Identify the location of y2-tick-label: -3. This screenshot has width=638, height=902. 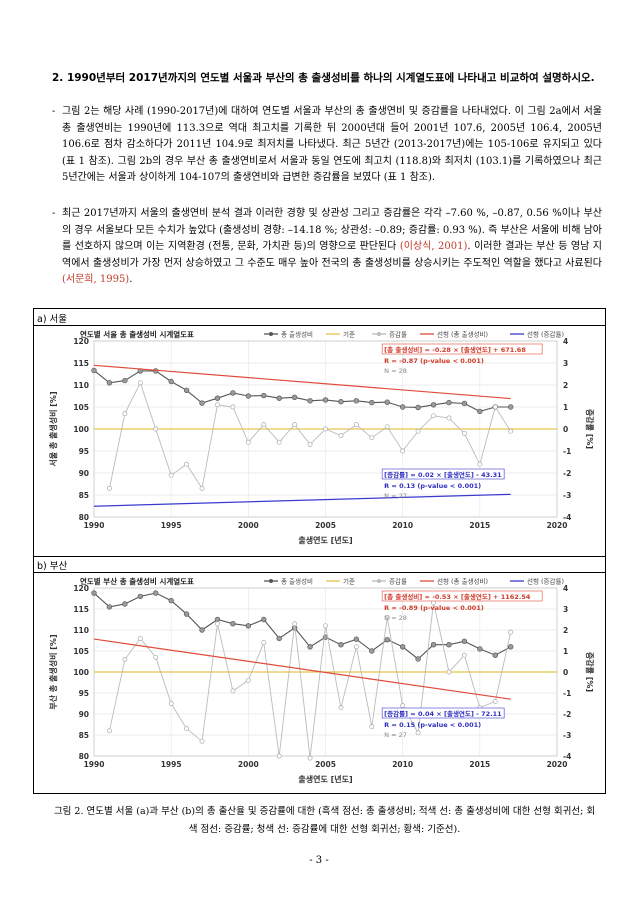
(567, 735).